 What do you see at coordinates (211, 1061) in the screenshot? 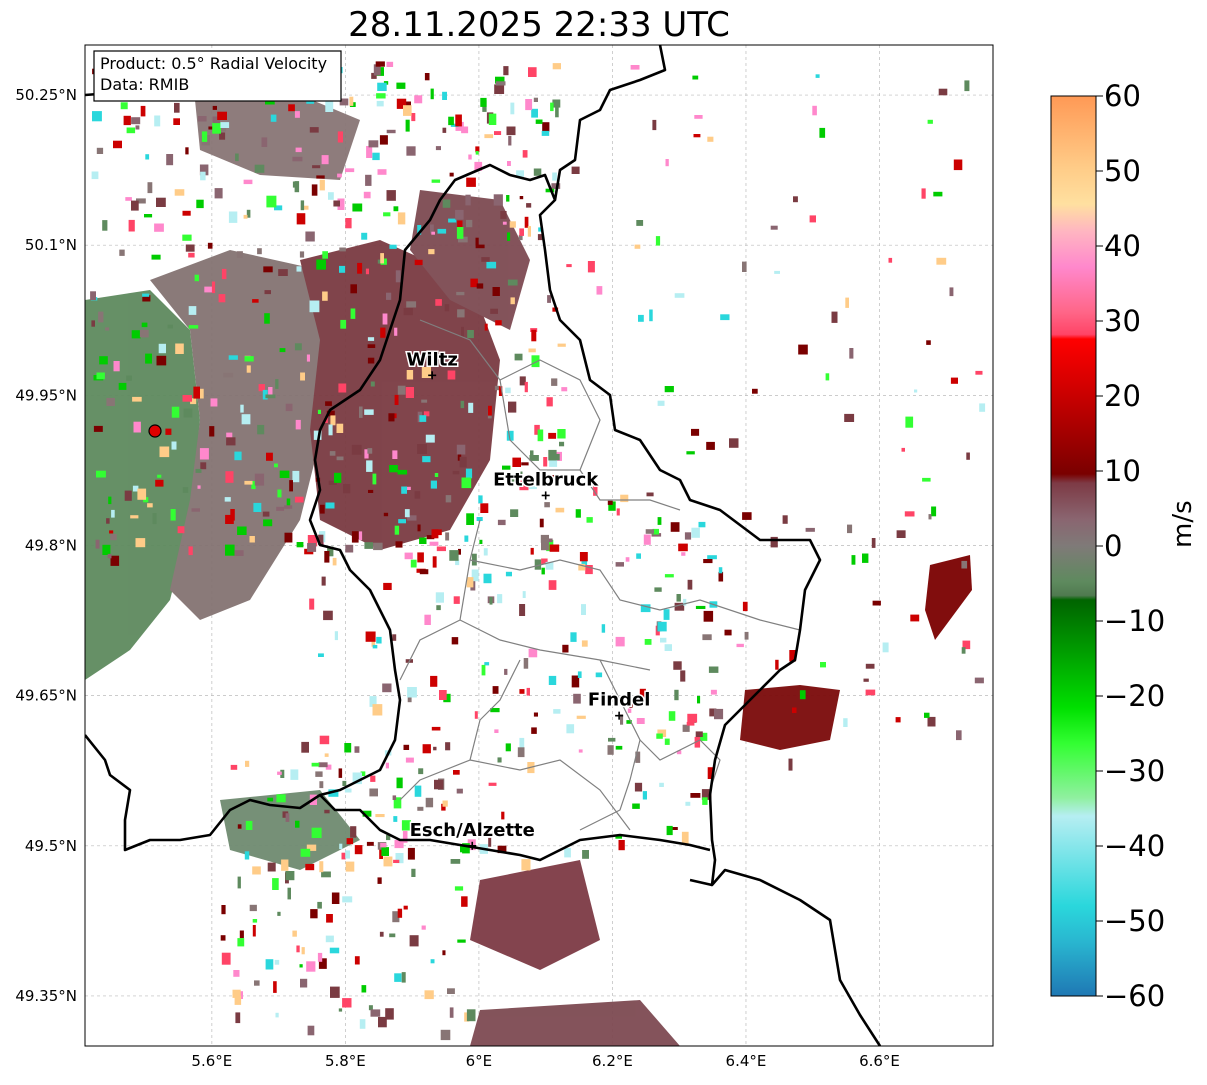
I see `lon-tick-label: 5.6°E` at bounding box center [211, 1061].